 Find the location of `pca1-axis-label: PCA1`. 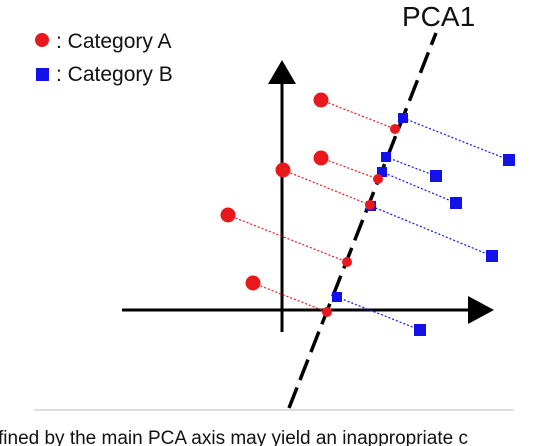

pca1-axis-label: PCA1 is located at coordinates (438, 16).